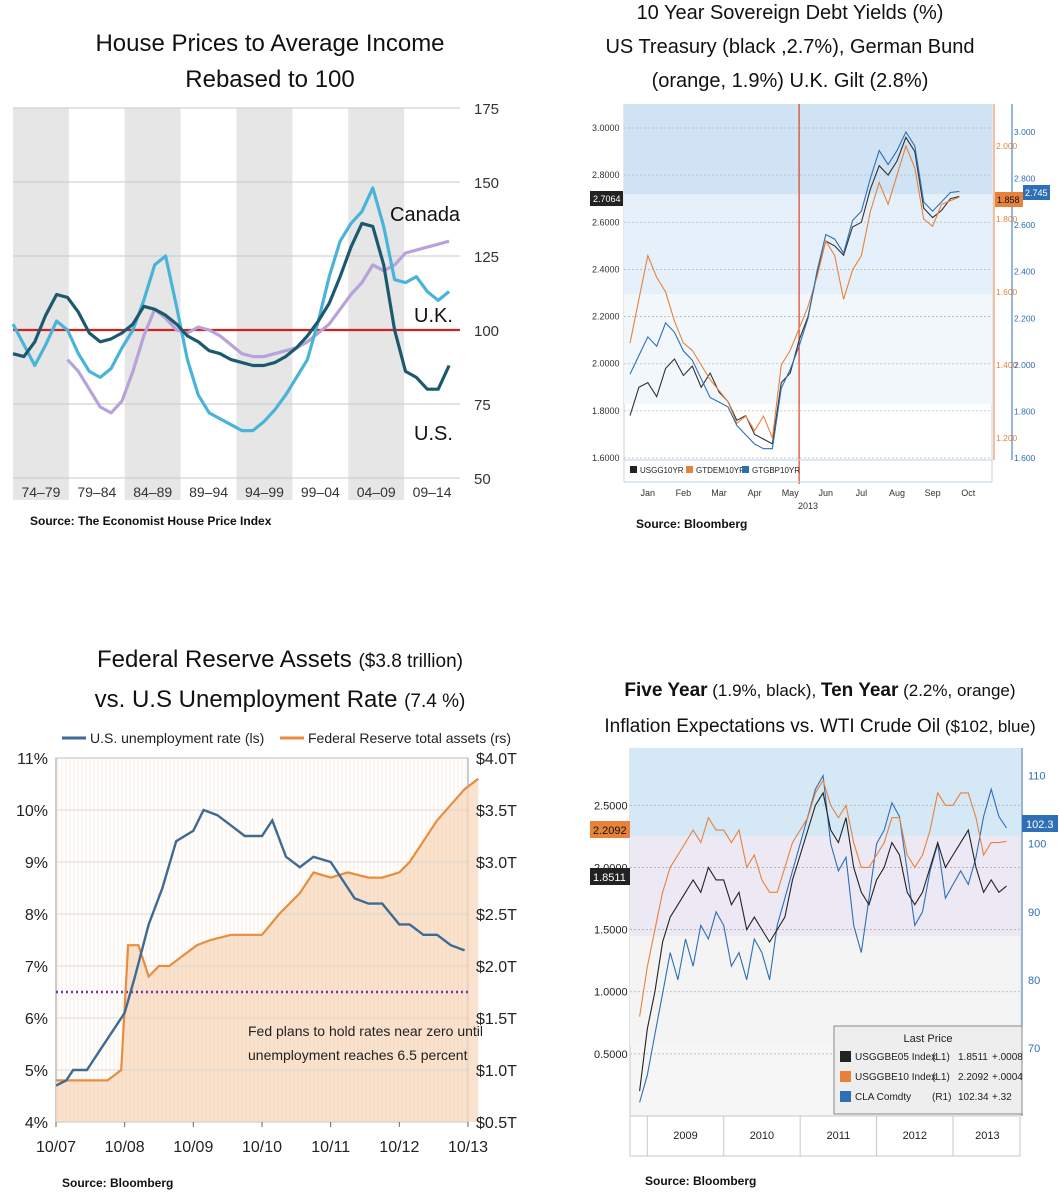 The image size is (1060, 1202). What do you see at coordinates (432, 492) in the screenshot?
I see `x-tick-label: 09–14` at bounding box center [432, 492].